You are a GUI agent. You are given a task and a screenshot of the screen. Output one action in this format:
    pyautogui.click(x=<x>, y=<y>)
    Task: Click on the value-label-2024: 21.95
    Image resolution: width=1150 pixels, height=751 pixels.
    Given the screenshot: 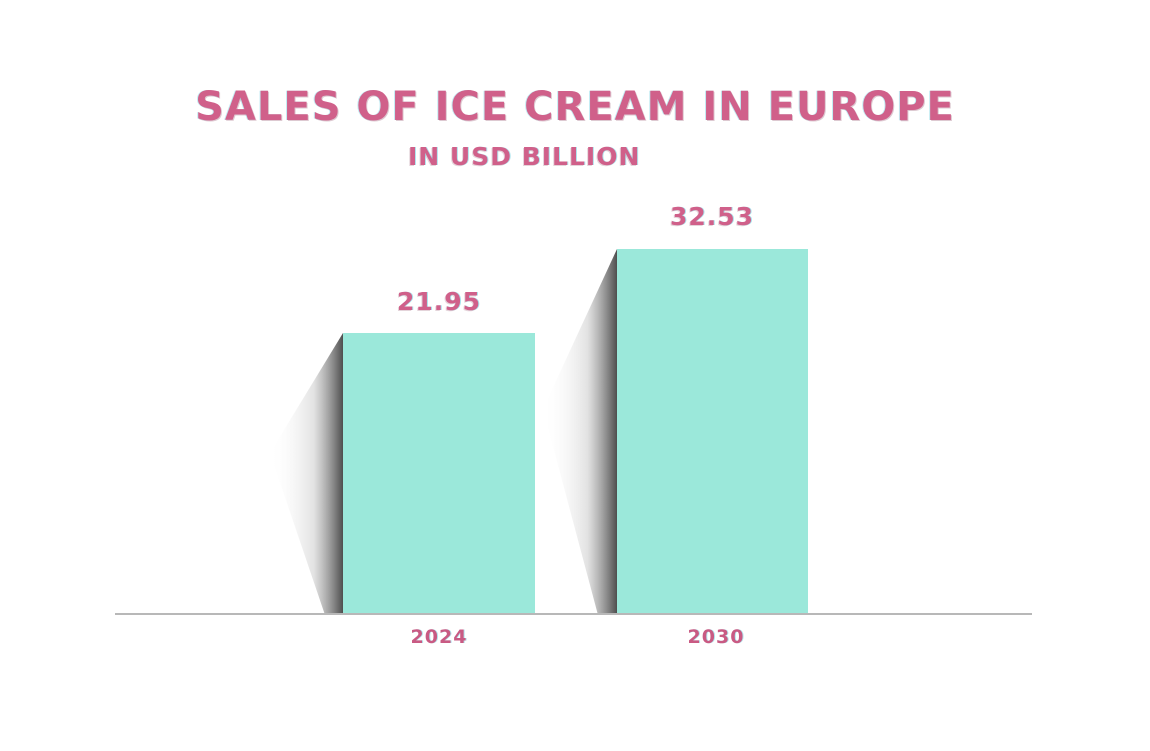 What is the action you would take?
    pyautogui.click(x=439, y=301)
    